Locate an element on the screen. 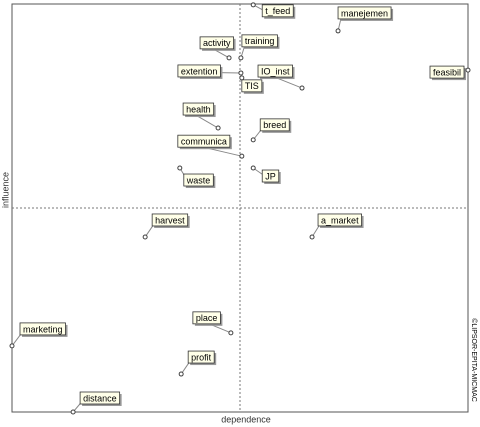 This screenshot has width=480, height=427. point-label: harvest is located at coordinates (170, 220).